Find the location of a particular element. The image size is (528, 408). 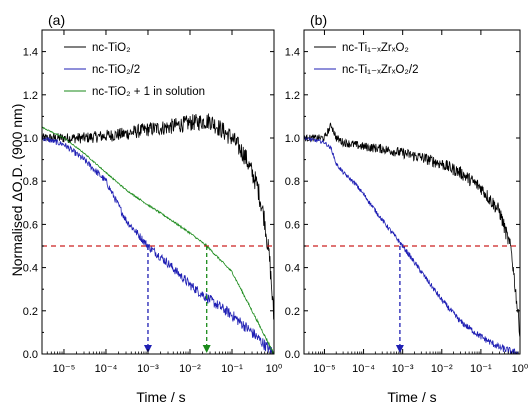

x-tick-label-b-2: 10⁻³ is located at coordinates (403, 369).